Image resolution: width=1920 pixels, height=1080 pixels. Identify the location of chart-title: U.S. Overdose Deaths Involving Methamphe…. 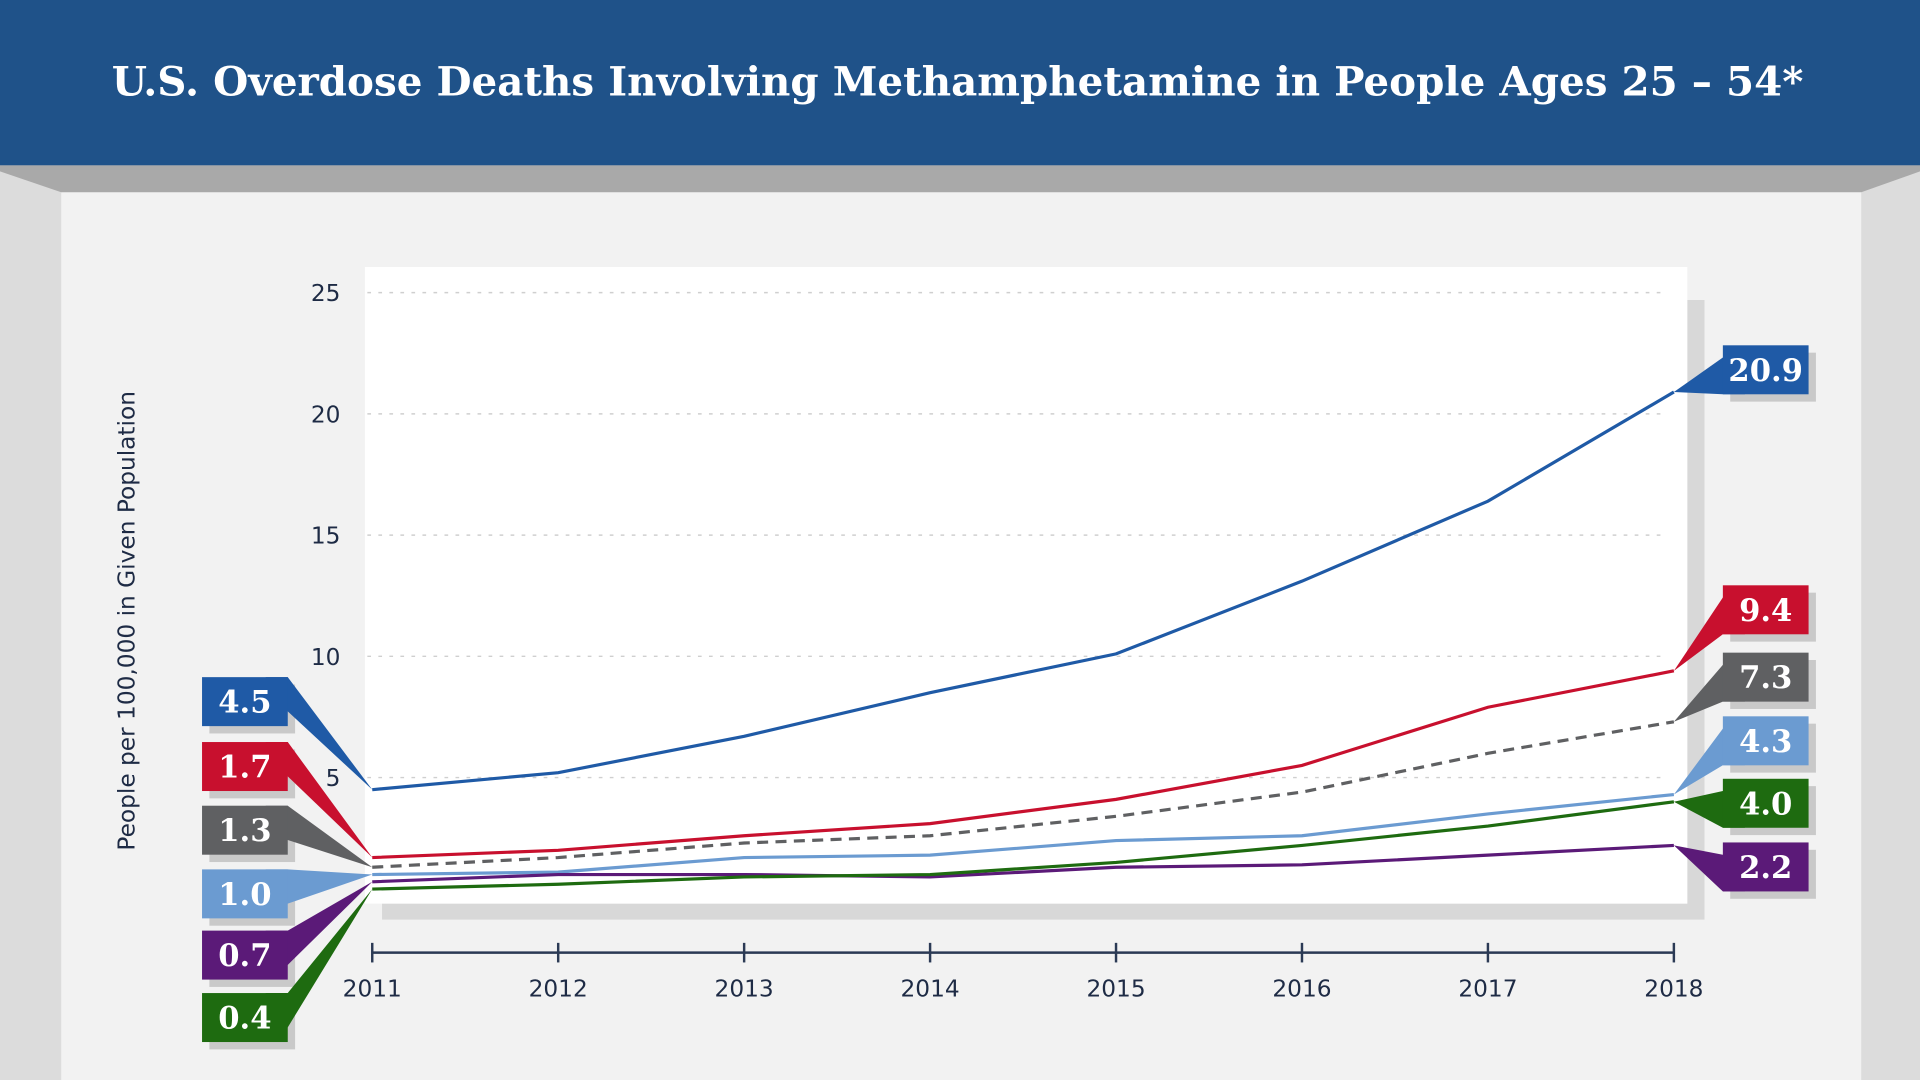
(958, 82).